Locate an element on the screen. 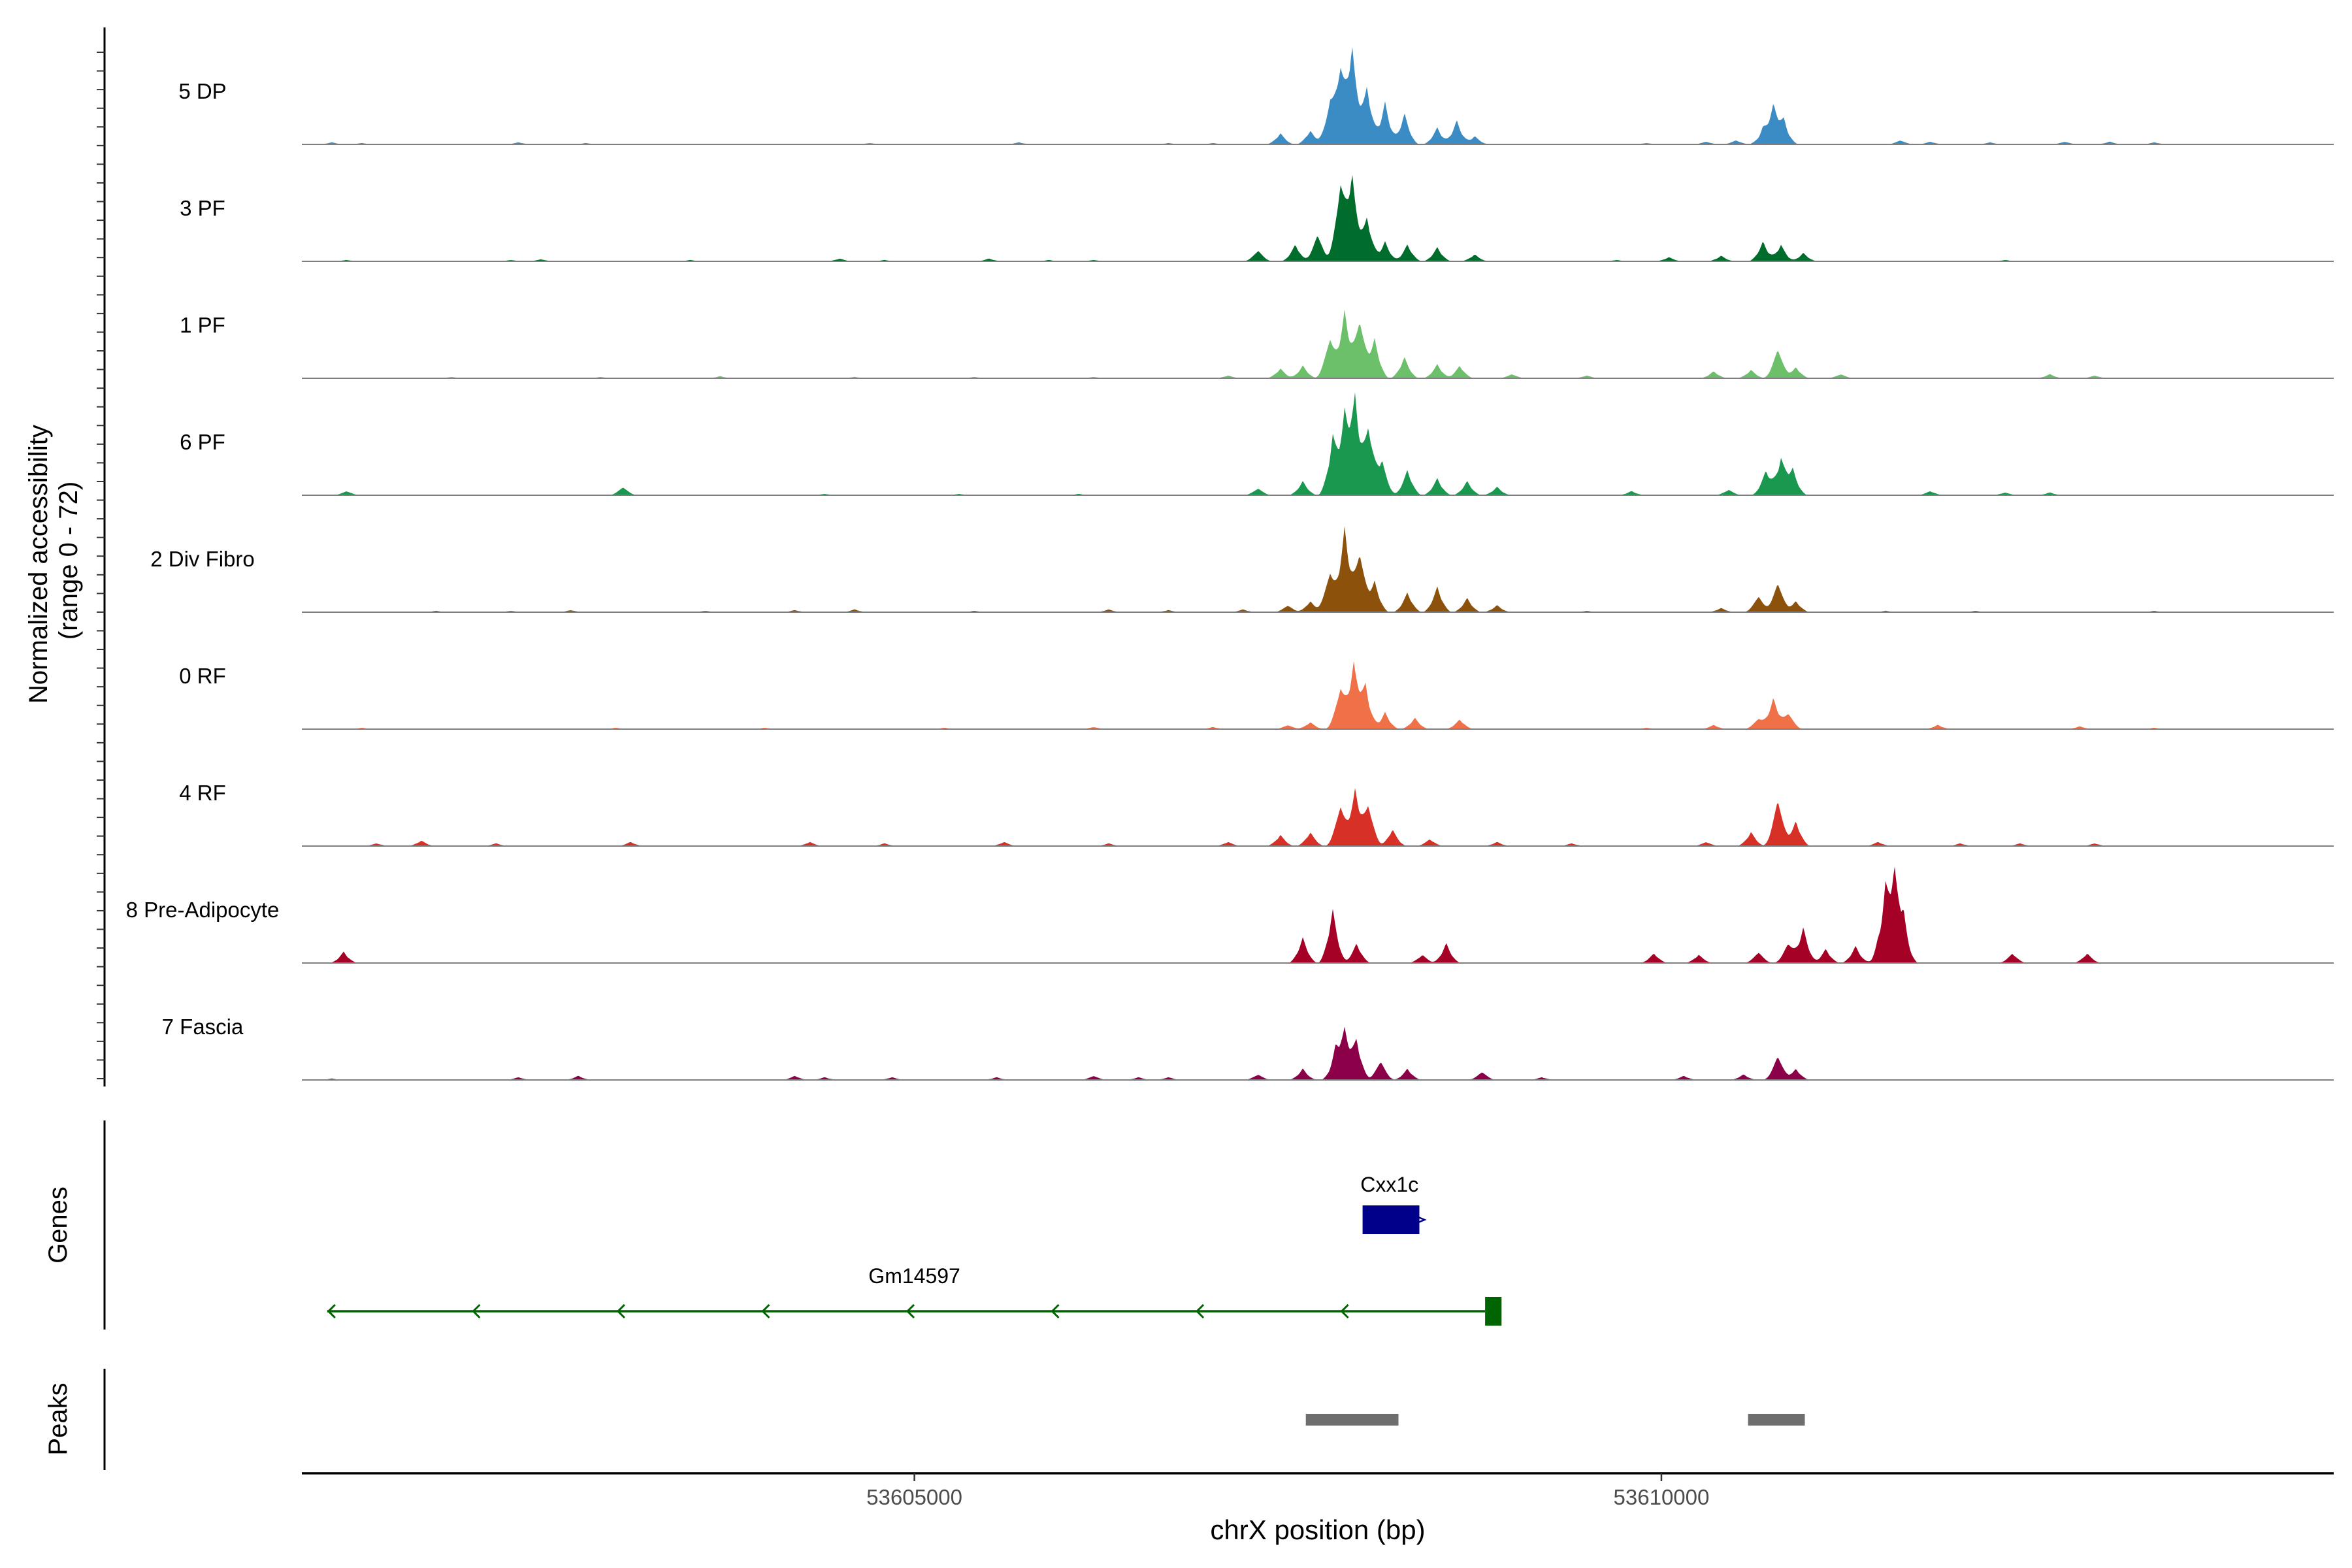 The width and height of the screenshot is (2352, 1568). track-0: 5 DP is located at coordinates (1256, 96).